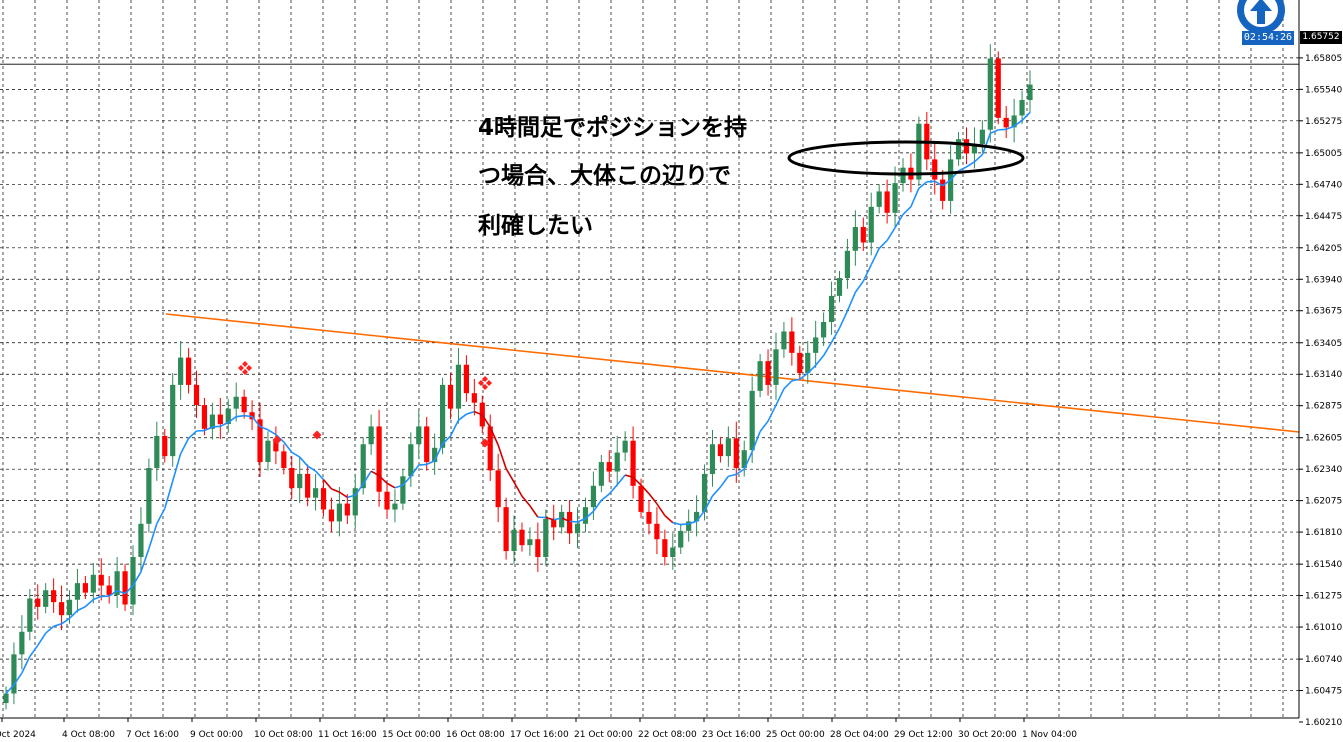 The height and width of the screenshot is (742, 1343). What do you see at coordinates (1261, 17) in the screenshot?
I see `arrow-up-icon` at bounding box center [1261, 17].